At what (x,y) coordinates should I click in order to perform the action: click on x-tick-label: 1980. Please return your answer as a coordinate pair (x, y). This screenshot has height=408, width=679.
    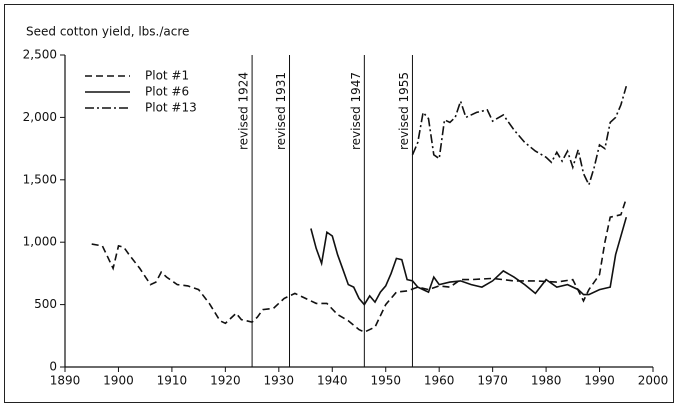
    Looking at the image, I should click on (546, 381).